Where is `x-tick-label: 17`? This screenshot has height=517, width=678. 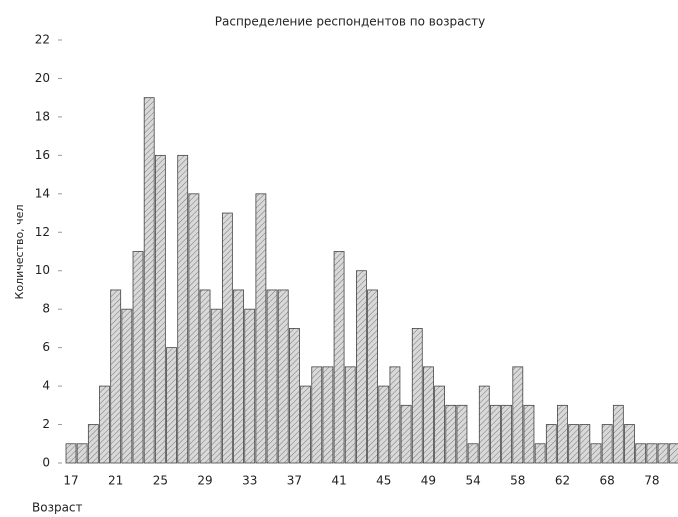 x-tick-label: 17 is located at coordinates (70, 481).